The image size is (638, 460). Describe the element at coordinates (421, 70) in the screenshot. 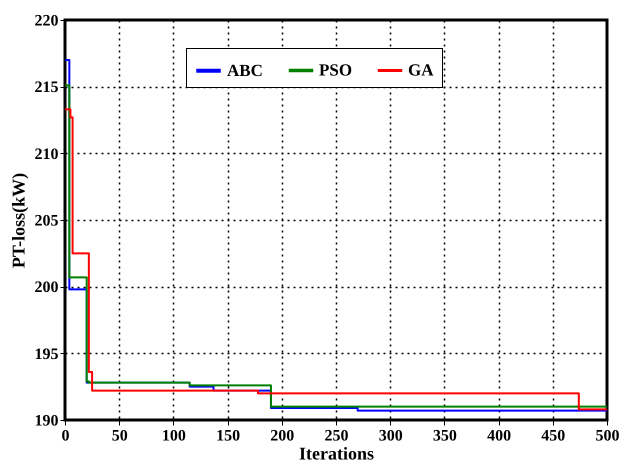

I see `legend-label: GA` at that location.